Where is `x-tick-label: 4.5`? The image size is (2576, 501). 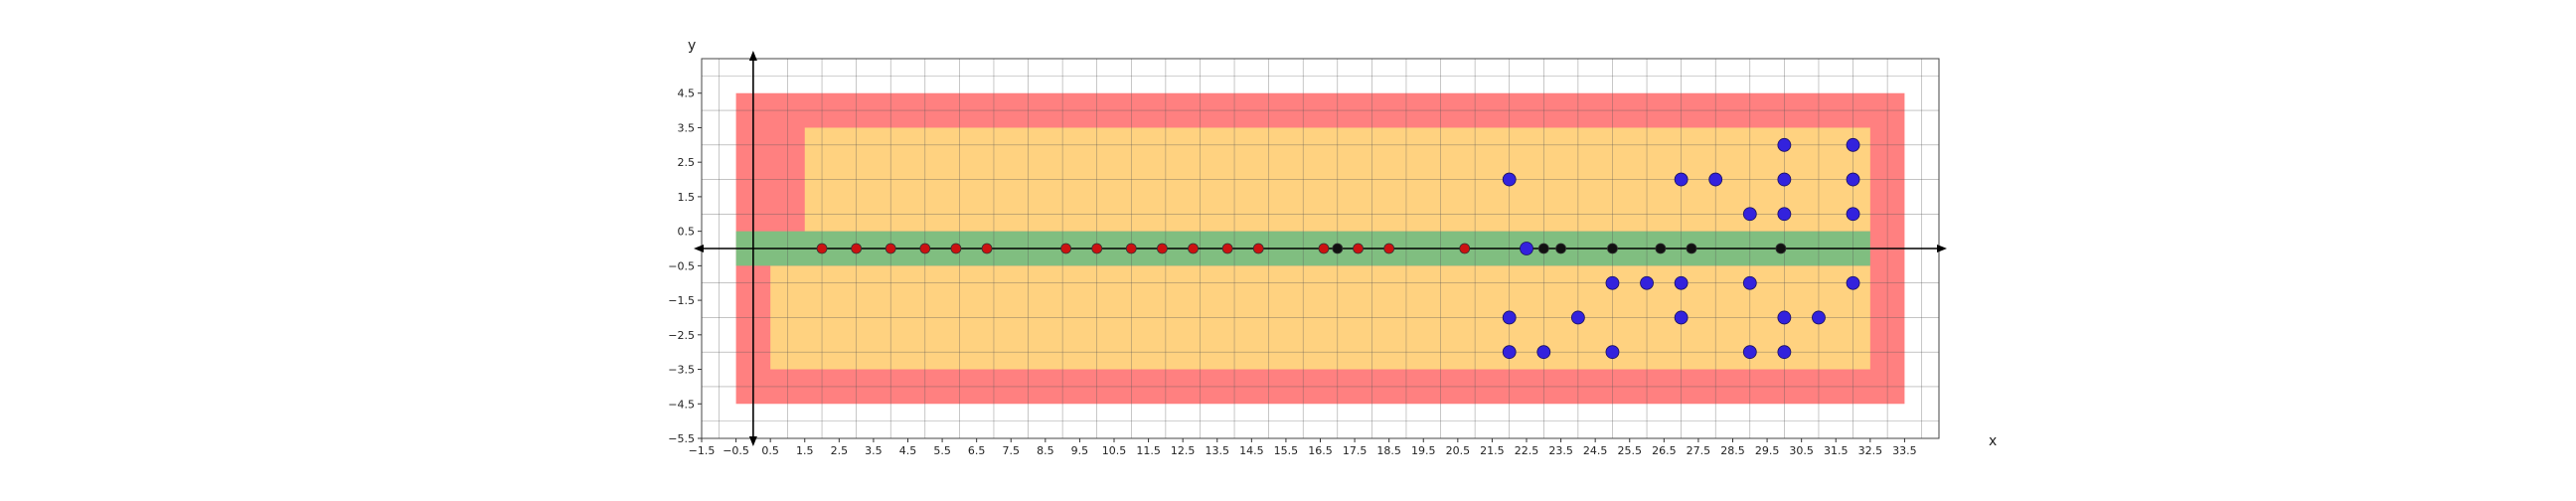
x-tick-label: 4.5 is located at coordinates (908, 450).